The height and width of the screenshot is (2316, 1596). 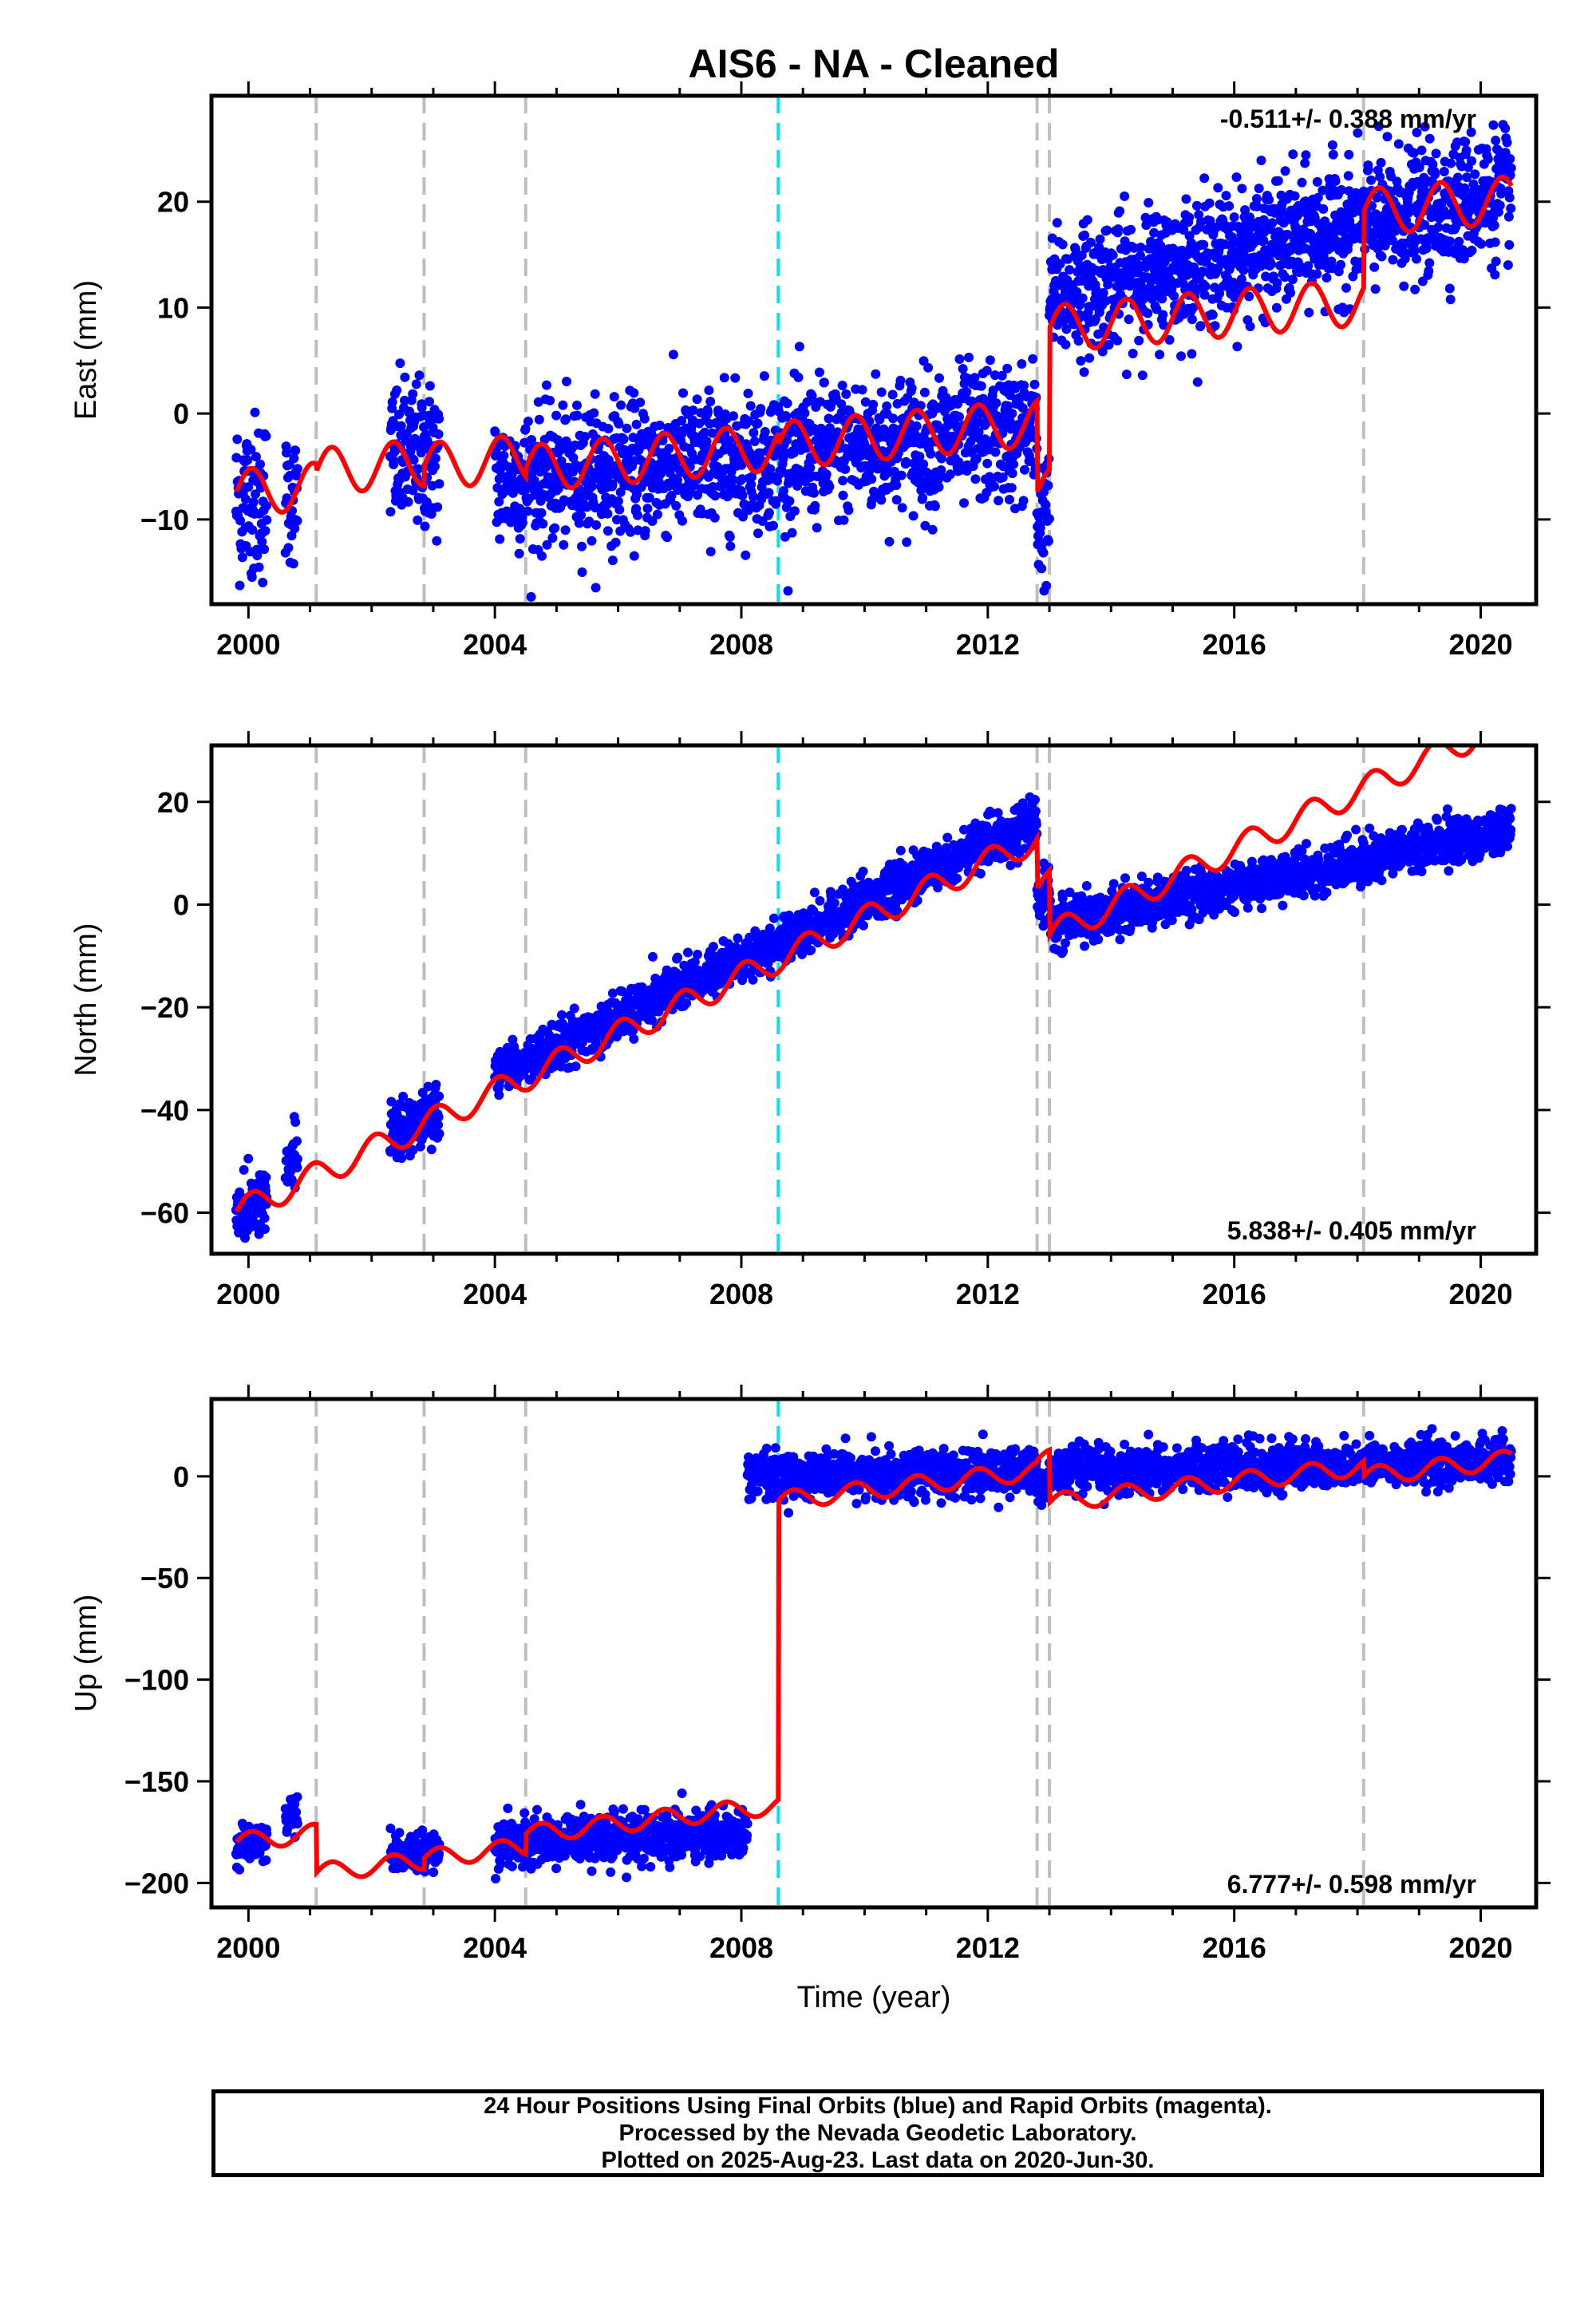 What do you see at coordinates (1480, 644) in the screenshot?
I see `x-tick-label: 2020` at bounding box center [1480, 644].